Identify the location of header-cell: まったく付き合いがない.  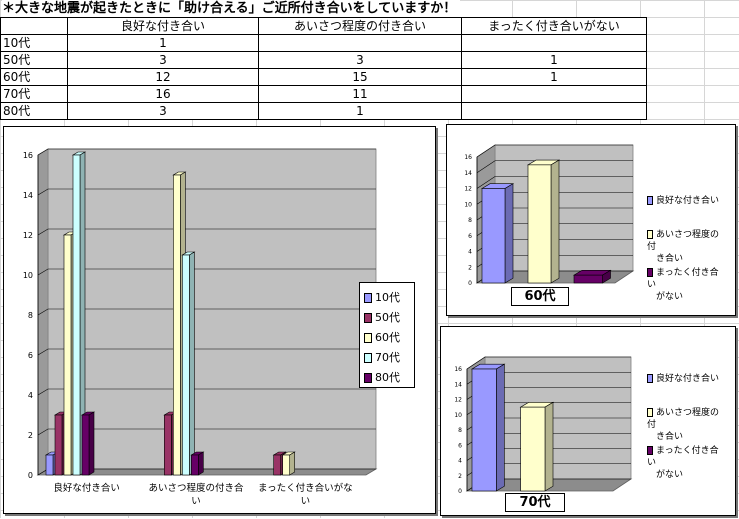
(554, 26).